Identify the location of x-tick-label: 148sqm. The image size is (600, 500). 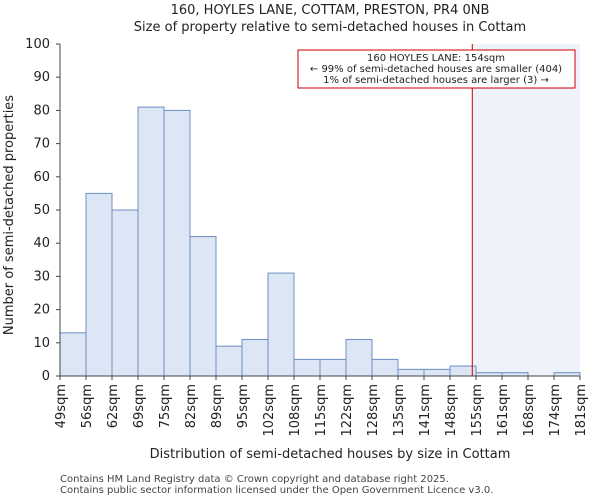
(451, 410).